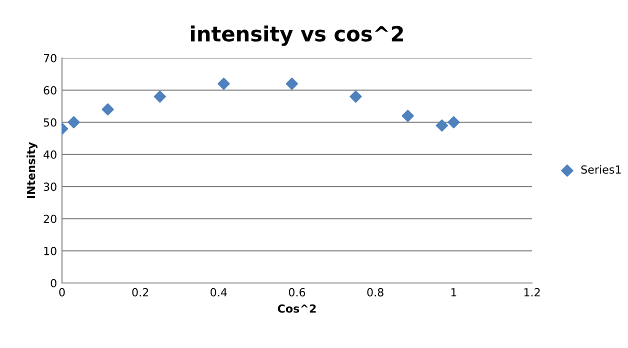 This screenshot has height=348, width=628. I want to click on y-axis-title: INtensity, so click(32, 170).